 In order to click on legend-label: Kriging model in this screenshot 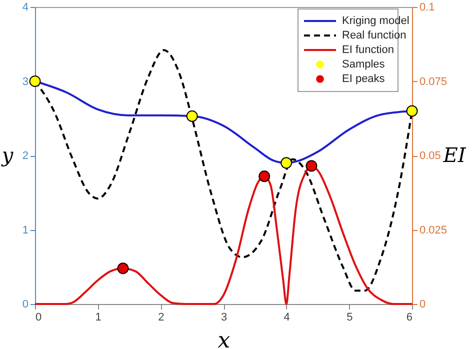, I will do `click(376, 21)`.